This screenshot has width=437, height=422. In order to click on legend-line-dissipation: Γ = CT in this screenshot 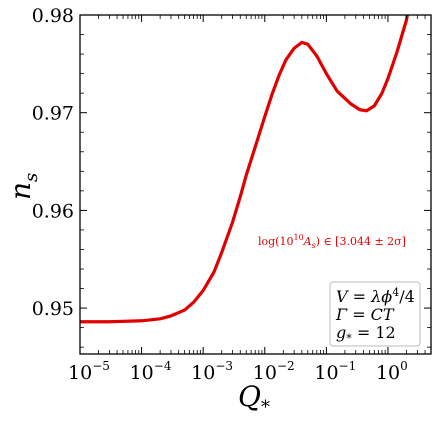, I will do `click(365, 314)`.